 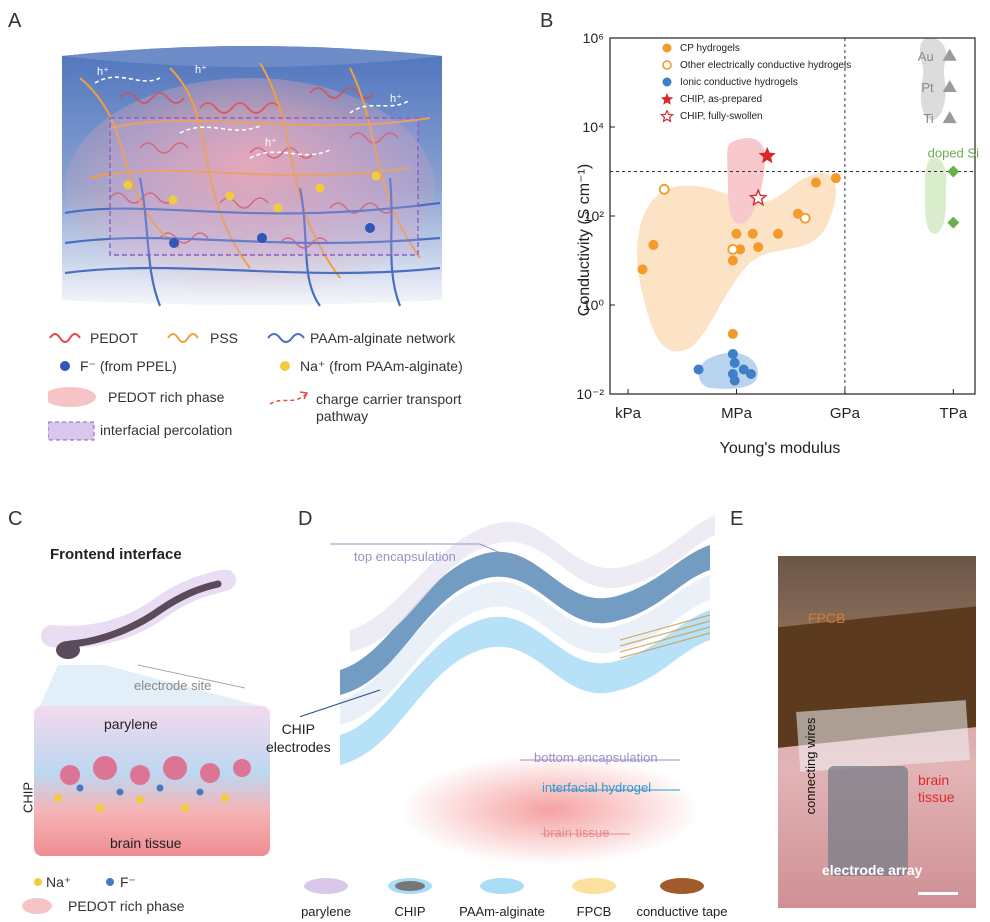 What do you see at coordinates (628, 413) in the screenshot?
I see `x-tick-label: kPa` at bounding box center [628, 413].